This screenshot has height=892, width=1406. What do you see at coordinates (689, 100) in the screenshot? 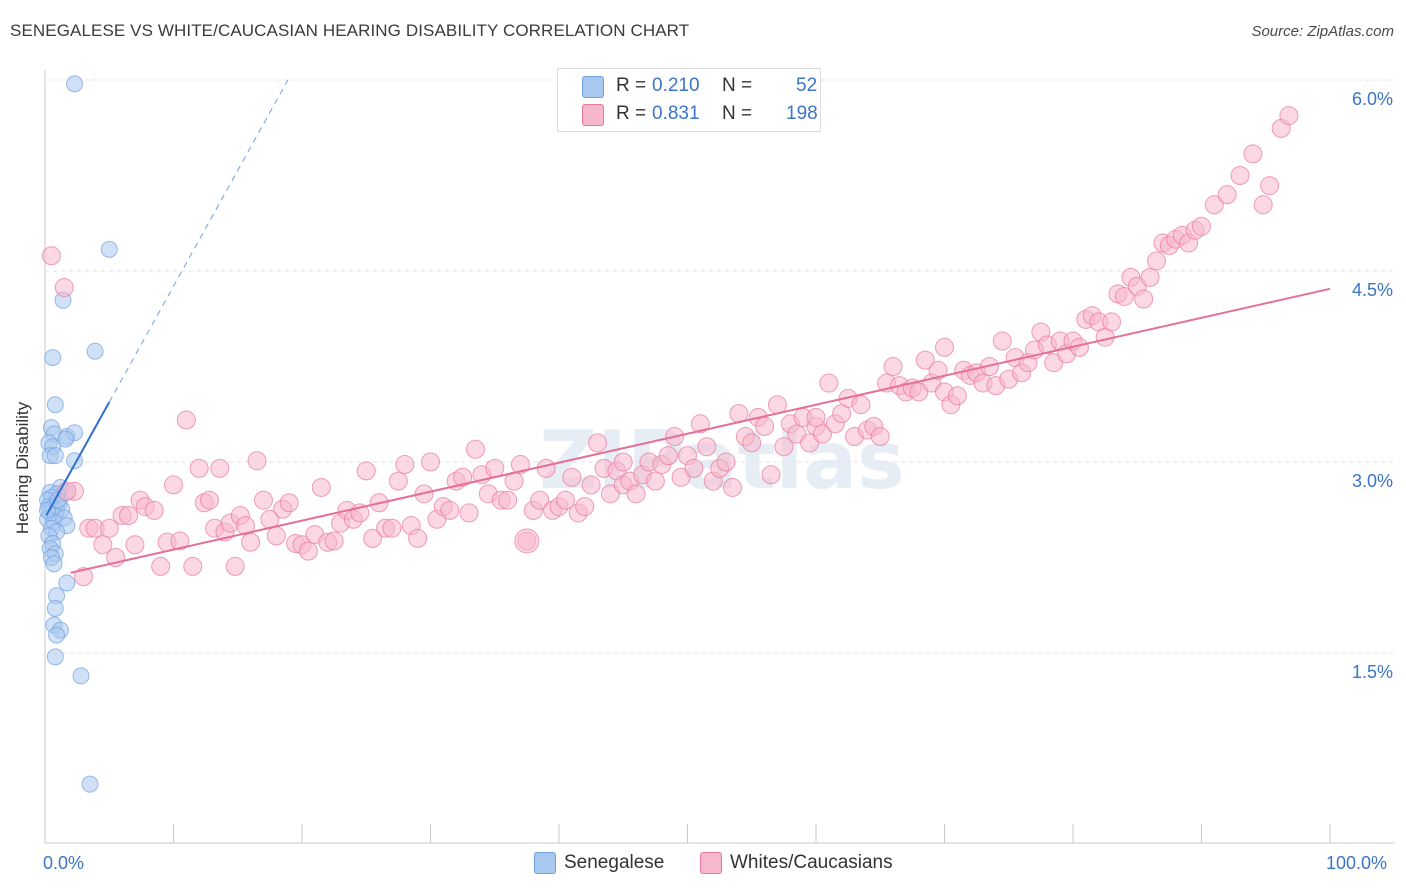
I see `correlation-legend: R = 0.210 N = 52 R = 0.831 N = 198` at bounding box center [689, 100].